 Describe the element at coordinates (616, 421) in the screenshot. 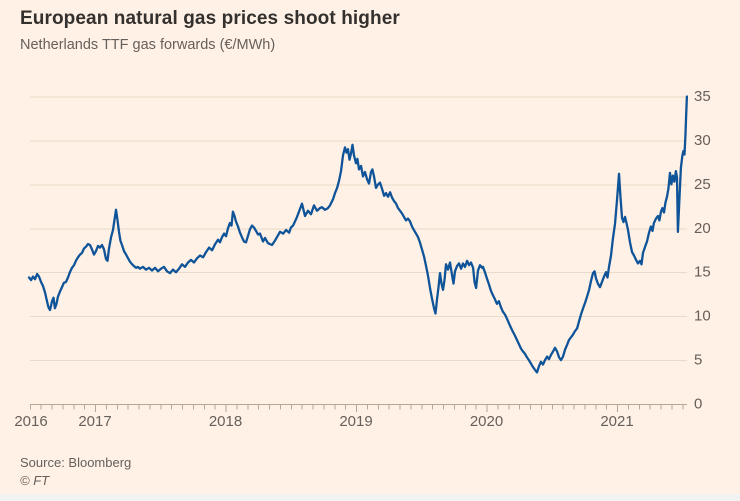

I see `x-axis-label: 2021` at that location.